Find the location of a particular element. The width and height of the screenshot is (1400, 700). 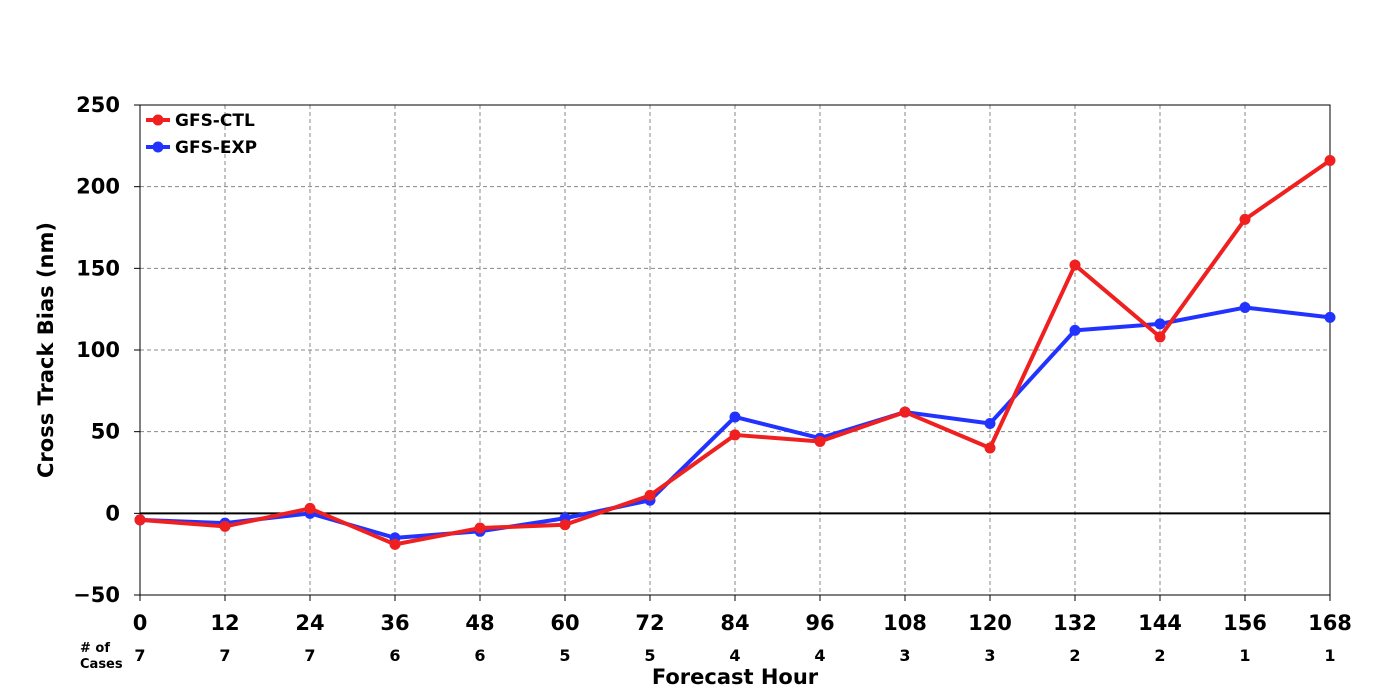

y-tick-label-3: 100 is located at coordinates (98, 350).